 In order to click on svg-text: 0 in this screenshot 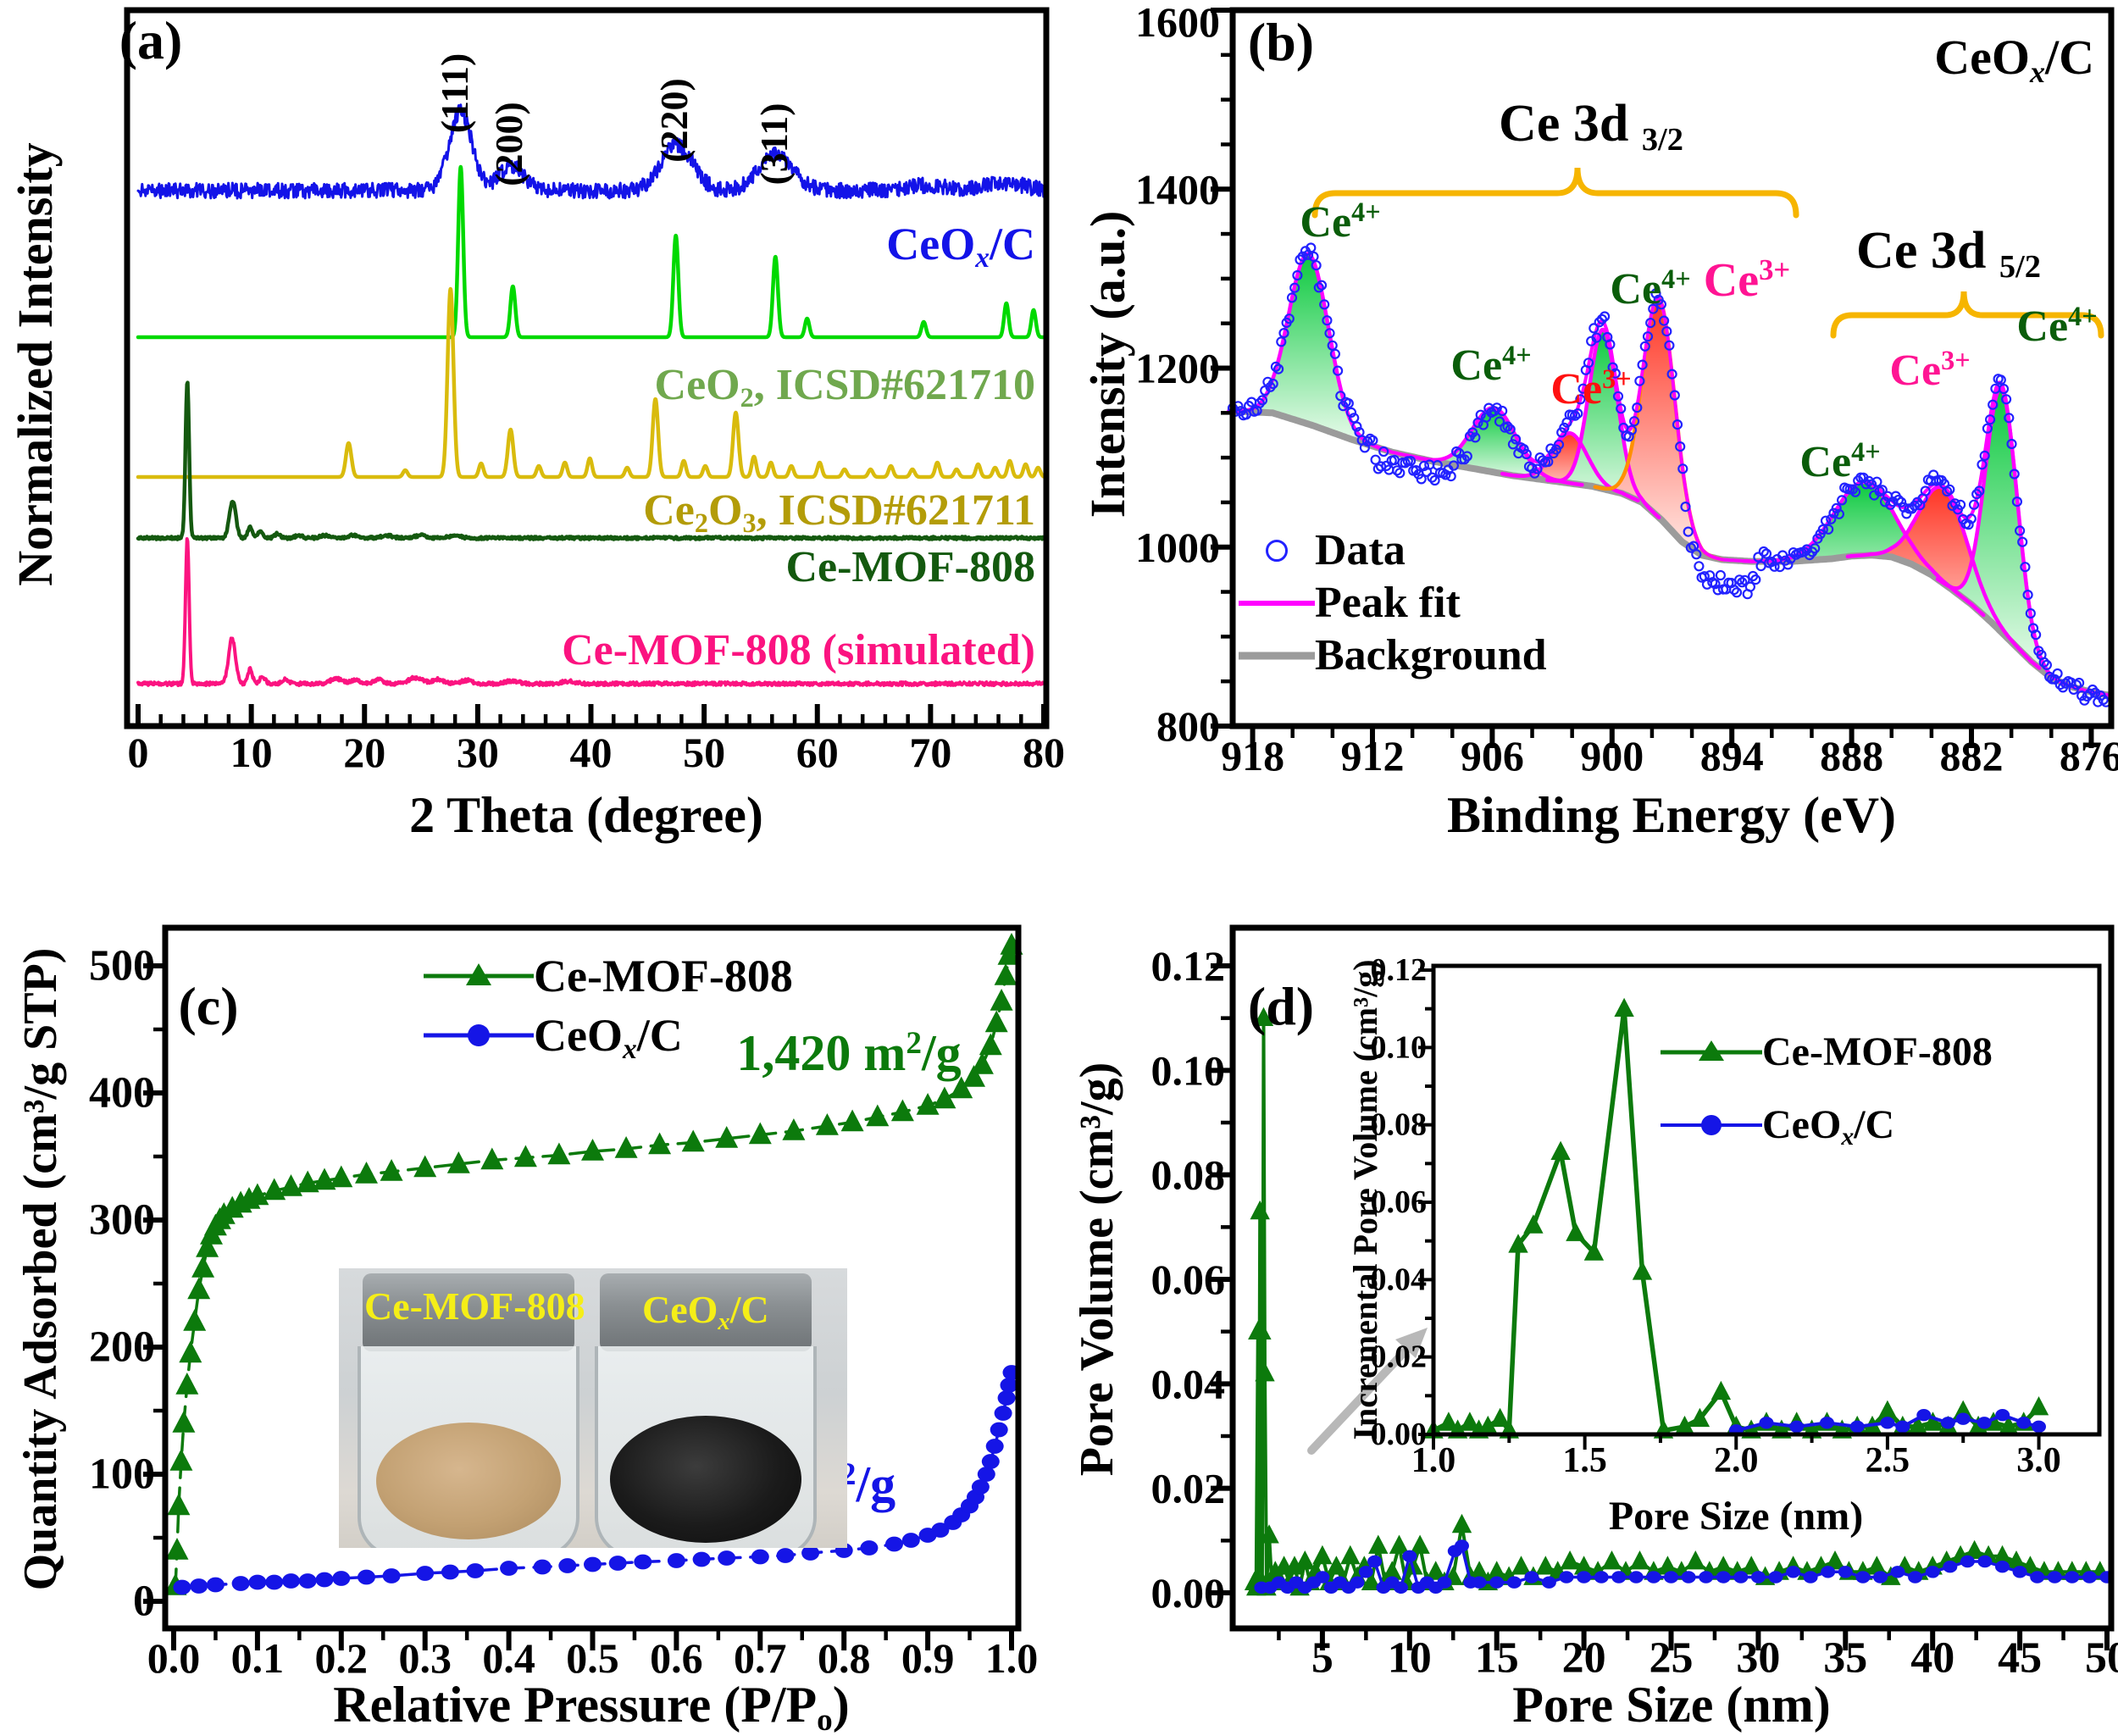, I will do `click(144, 1602)`.